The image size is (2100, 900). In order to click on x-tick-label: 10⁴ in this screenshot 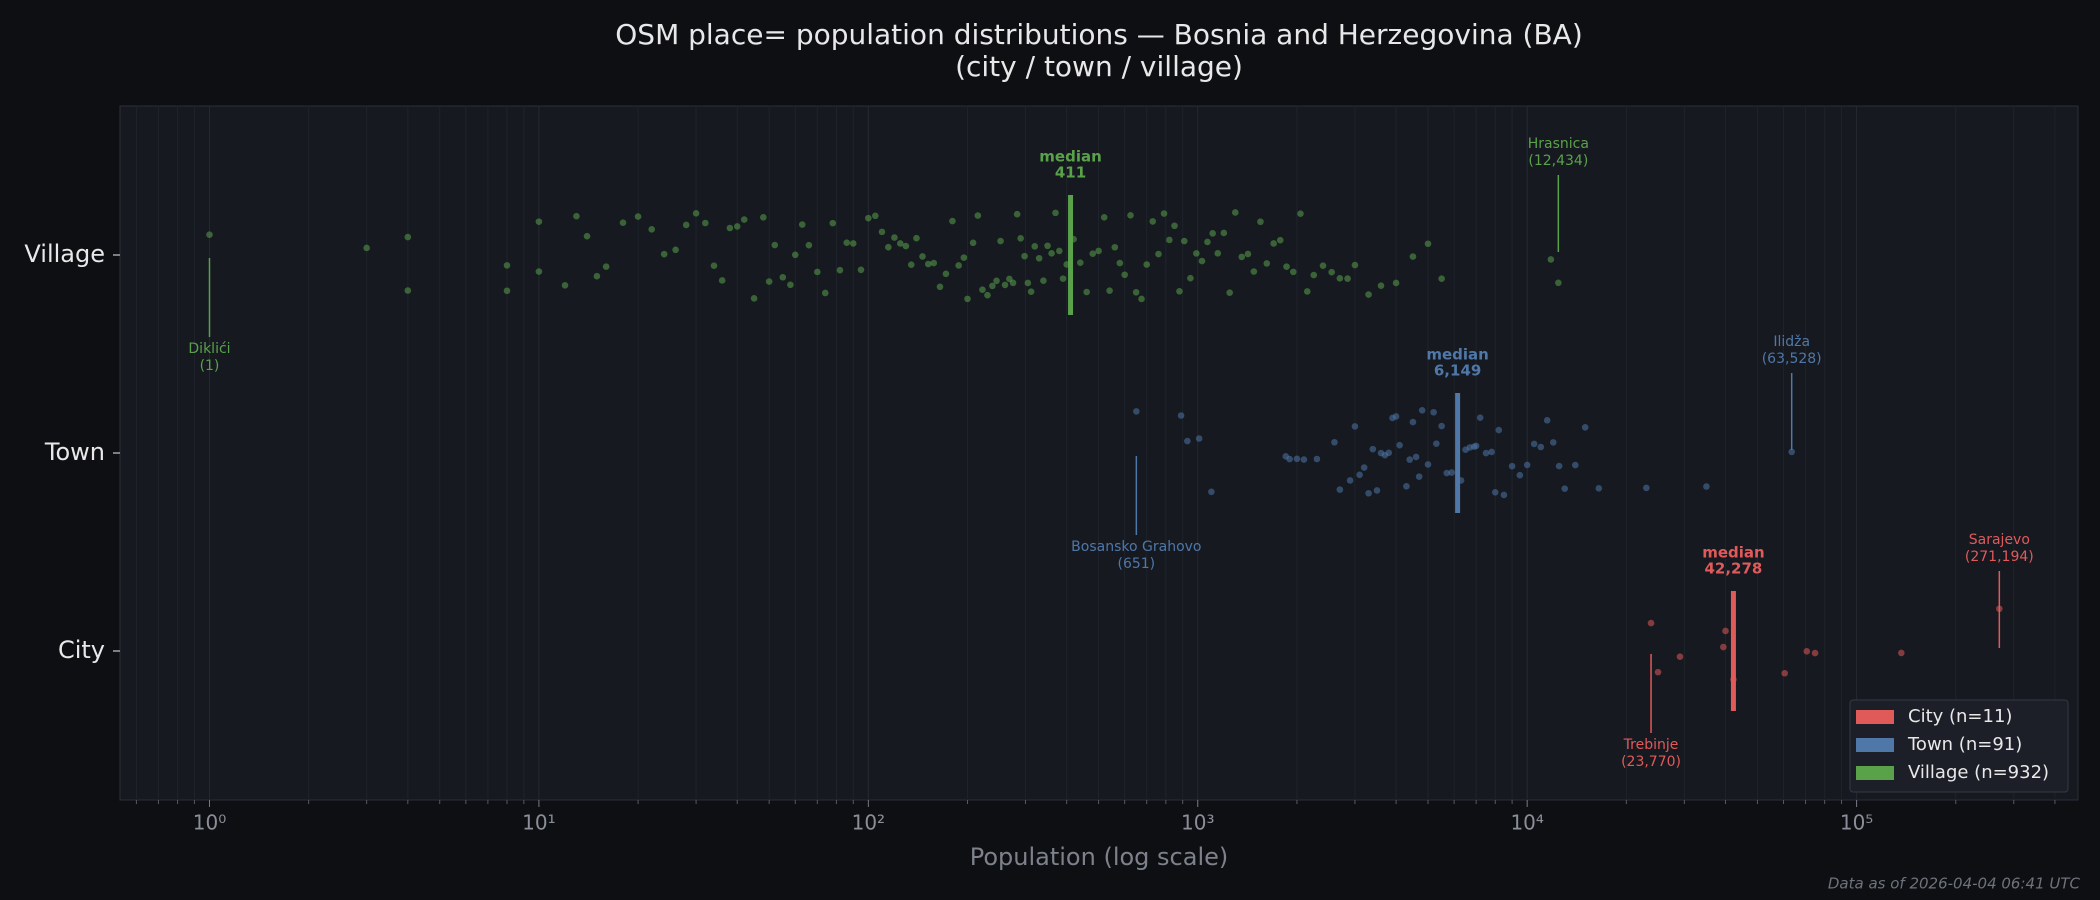, I will do `click(1526, 823)`.